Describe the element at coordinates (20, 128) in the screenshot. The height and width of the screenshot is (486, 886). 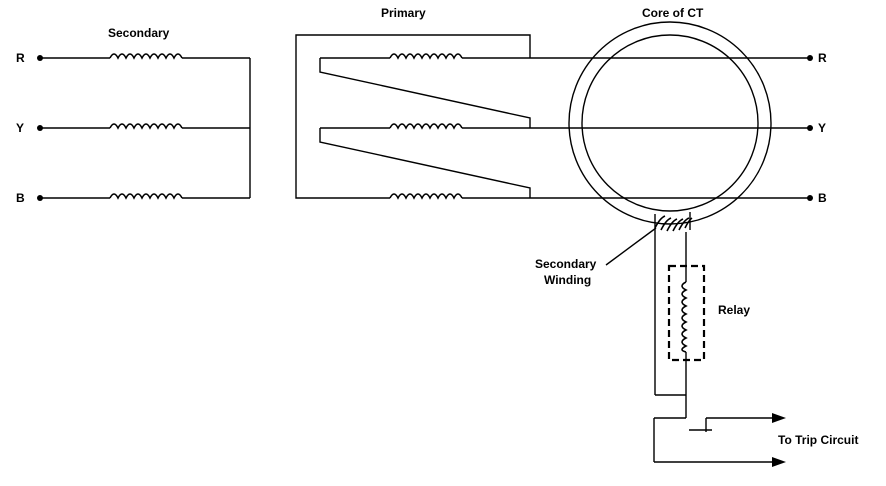
I see `phase-y-label-left: Y` at that location.